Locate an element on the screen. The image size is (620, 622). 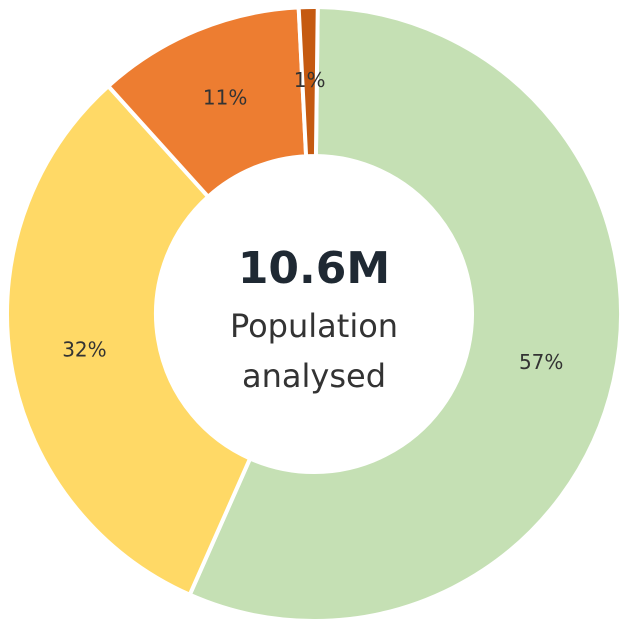
slice-label-1: 32% is located at coordinates (84, 349).